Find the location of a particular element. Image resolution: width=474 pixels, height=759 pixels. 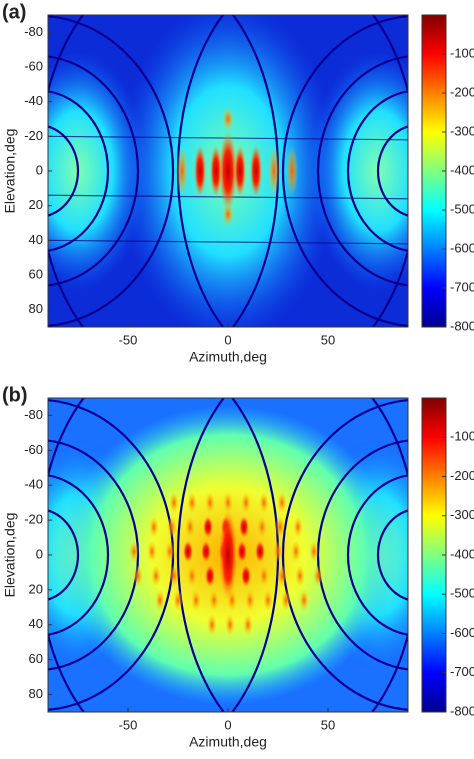

y-tick-label: -20 is located at coordinates (33, 519).